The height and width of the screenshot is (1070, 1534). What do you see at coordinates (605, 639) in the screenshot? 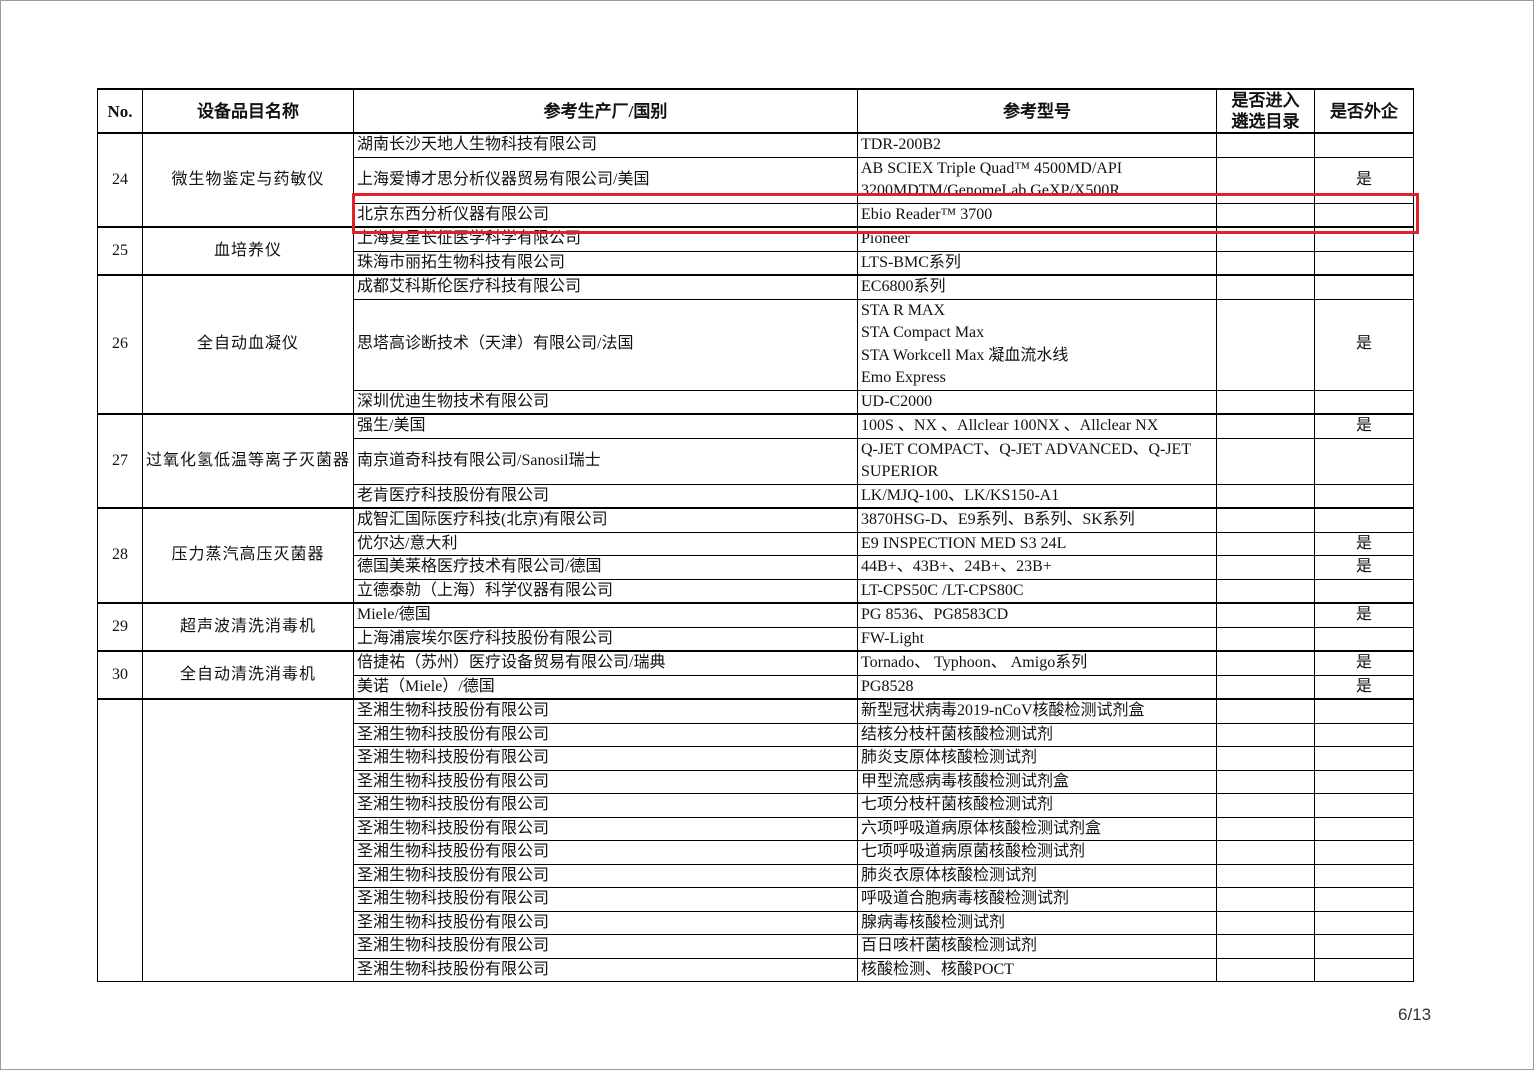
I see `manufacturer: 上海浦宸埃尔医疗科技股份有限公司` at bounding box center [605, 639].